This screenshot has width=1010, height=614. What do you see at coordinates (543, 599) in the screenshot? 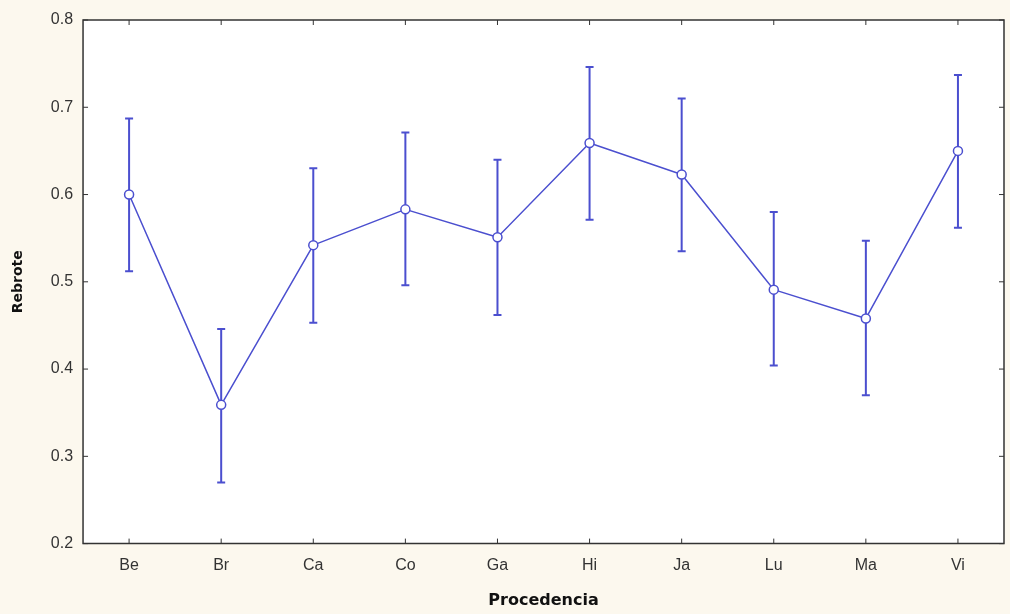
I see `x-axis-title: Procedencia` at bounding box center [543, 599].